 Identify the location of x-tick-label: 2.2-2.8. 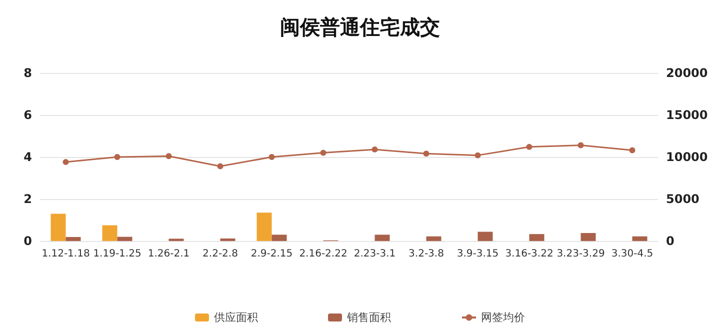
(220, 254).